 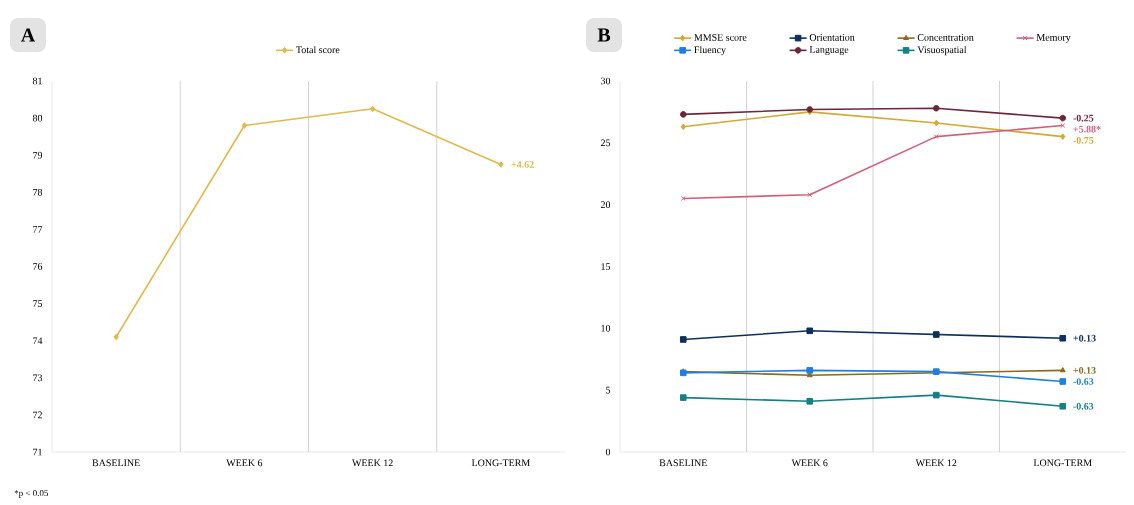 What do you see at coordinates (1083, 118) in the screenshot?
I see `annotation: -0.25` at bounding box center [1083, 118].